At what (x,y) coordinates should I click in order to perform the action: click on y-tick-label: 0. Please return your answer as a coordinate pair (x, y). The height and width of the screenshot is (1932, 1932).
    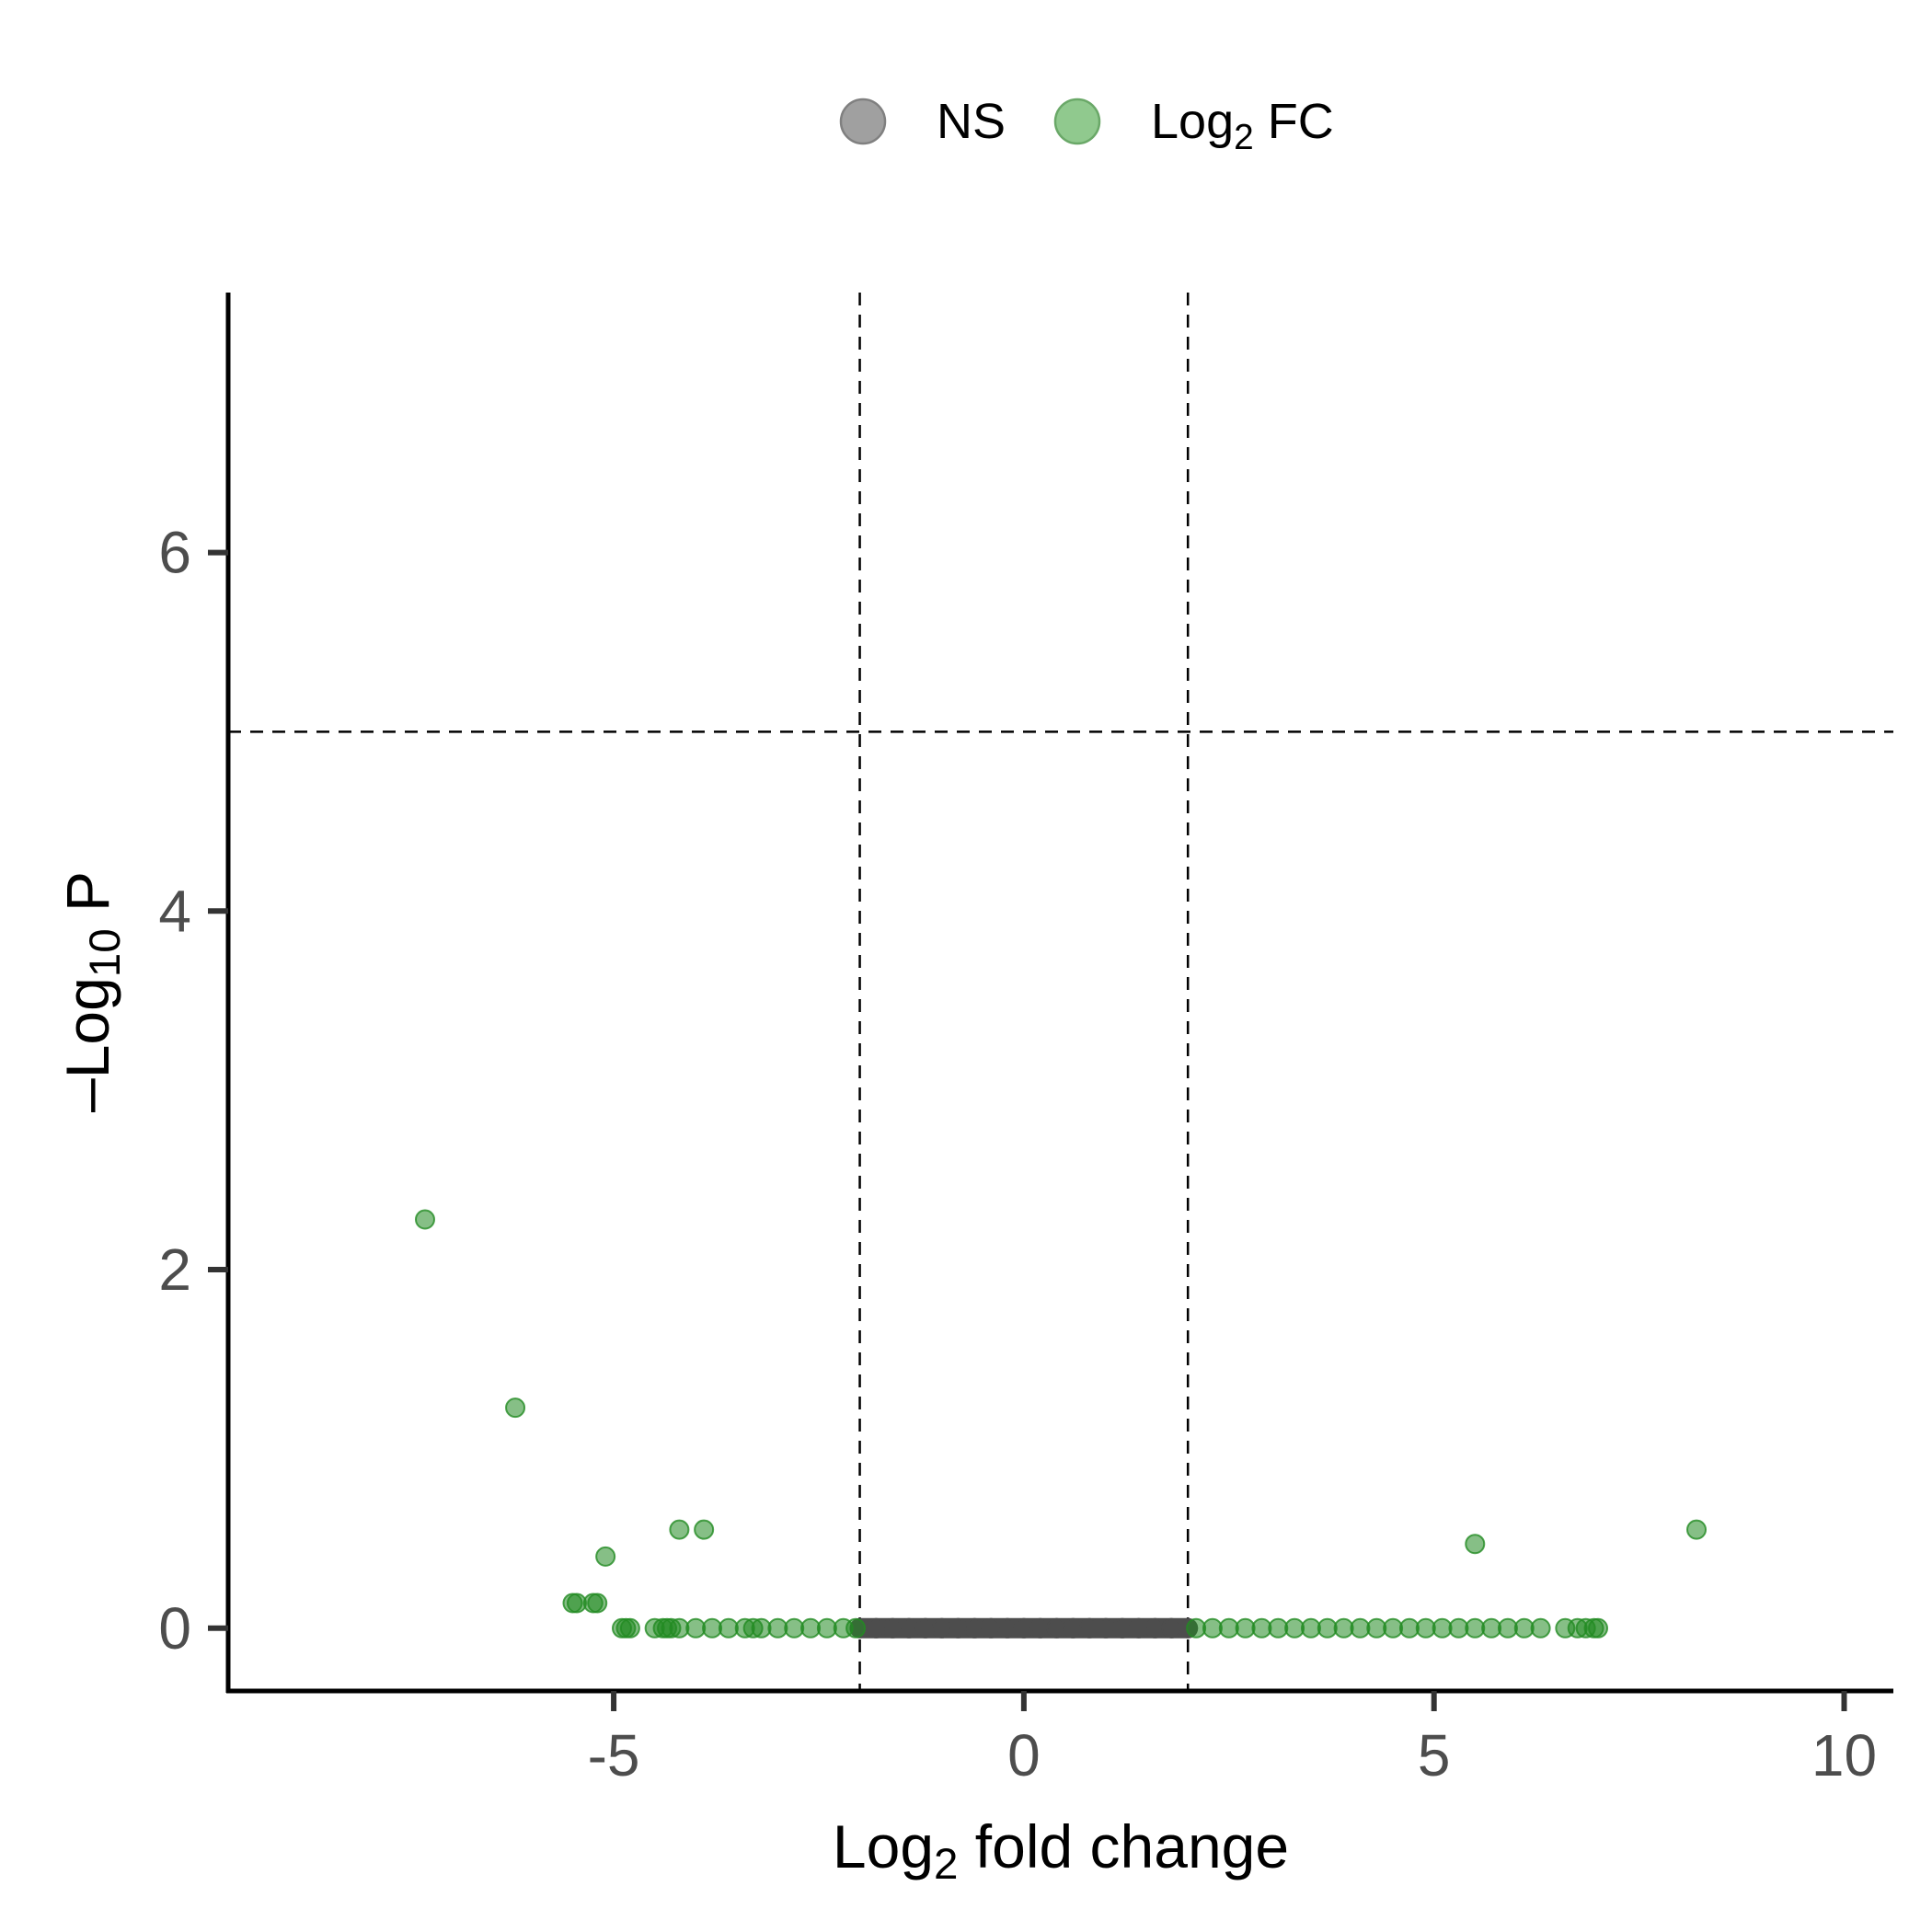
    Looking at the image, I should click on (174, 1628).